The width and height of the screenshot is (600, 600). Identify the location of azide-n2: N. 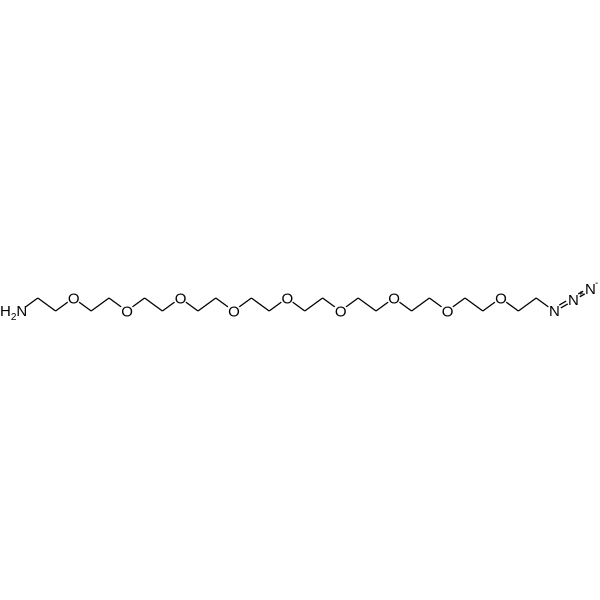
(573, 300).